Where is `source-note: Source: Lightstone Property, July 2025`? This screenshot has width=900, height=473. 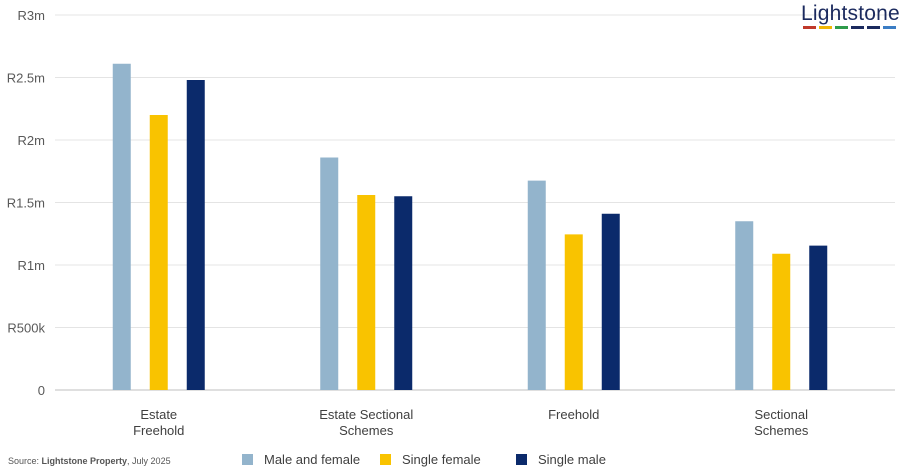
source-note: Source: Lightstone Property, July 2025 is located at coordinates (89, 461).